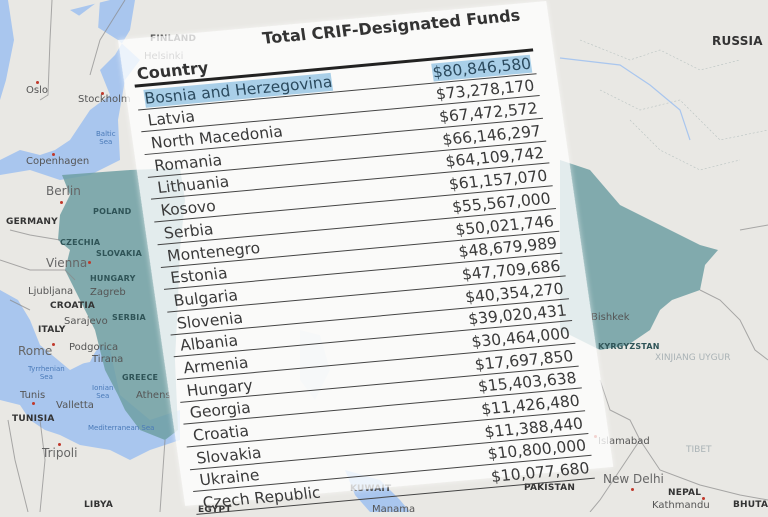  I want to click on country-cell: Serbia, so click(188, 231).